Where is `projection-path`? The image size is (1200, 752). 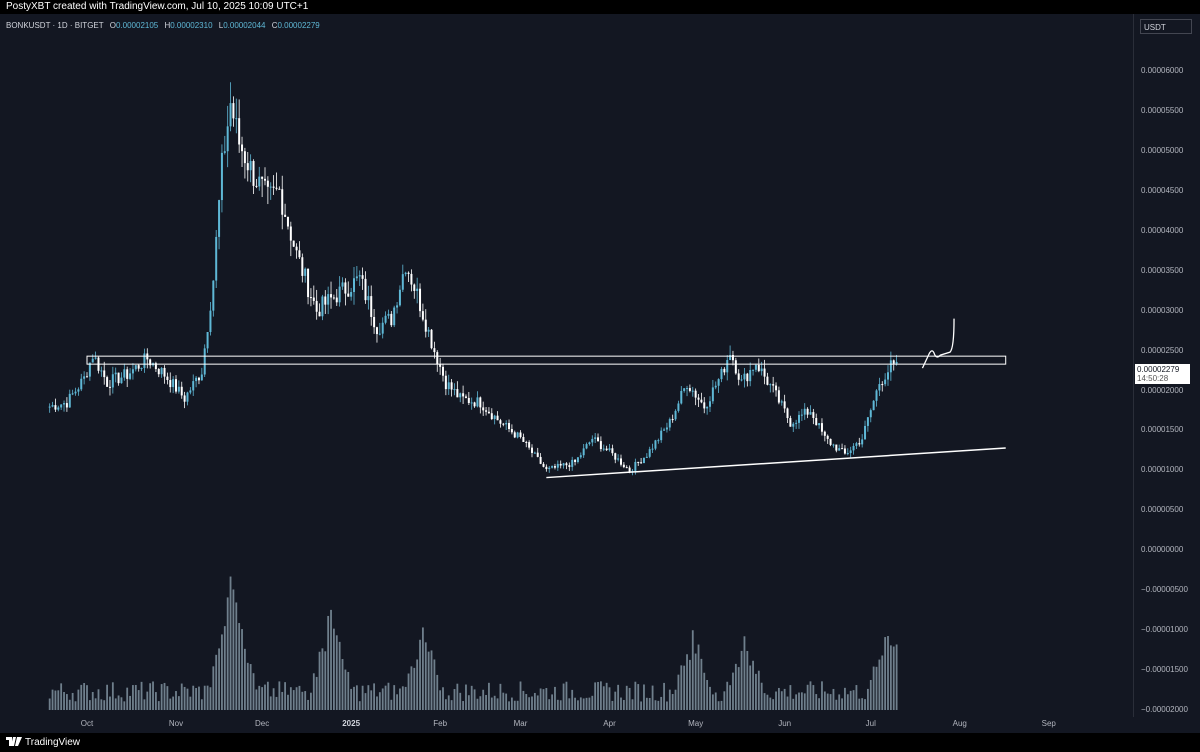 projection-path is located at coordinates (938, 343).